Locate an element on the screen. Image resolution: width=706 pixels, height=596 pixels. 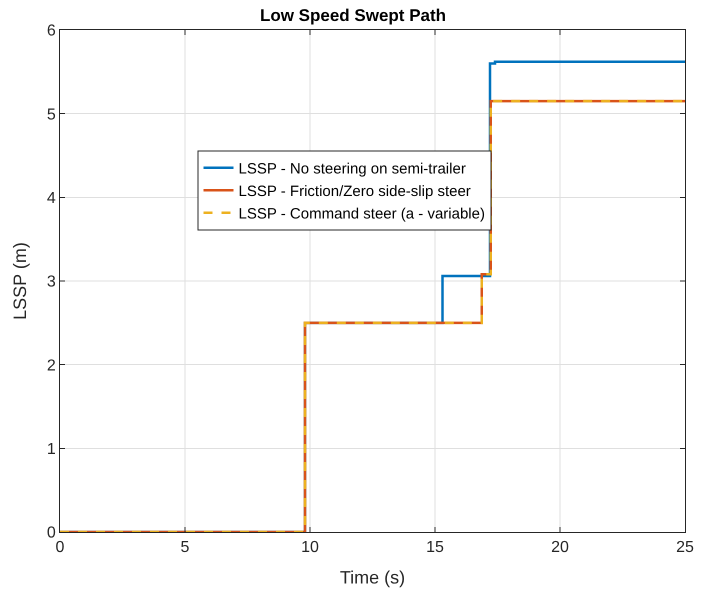
y-tick-label: 3 is located at coordinates (51, 282).